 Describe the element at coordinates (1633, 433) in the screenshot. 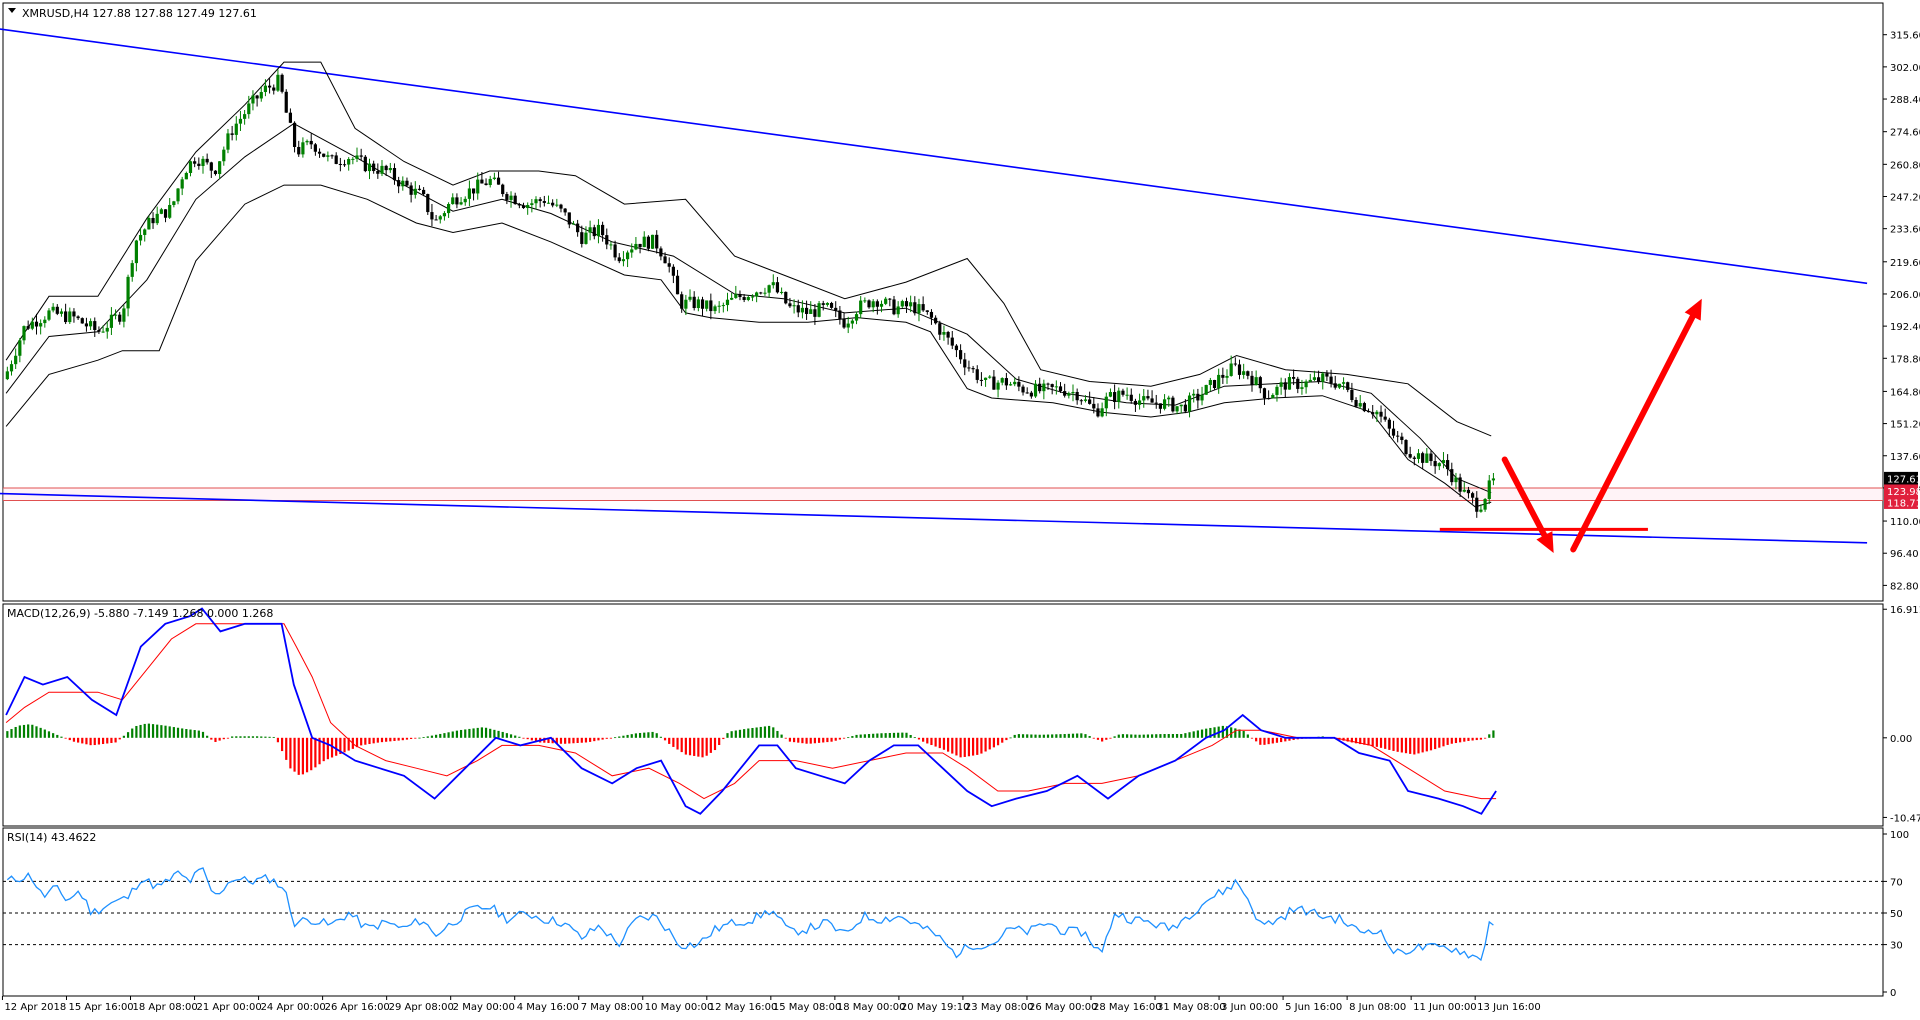

I see `bullish-arrow-shaft` at that location.